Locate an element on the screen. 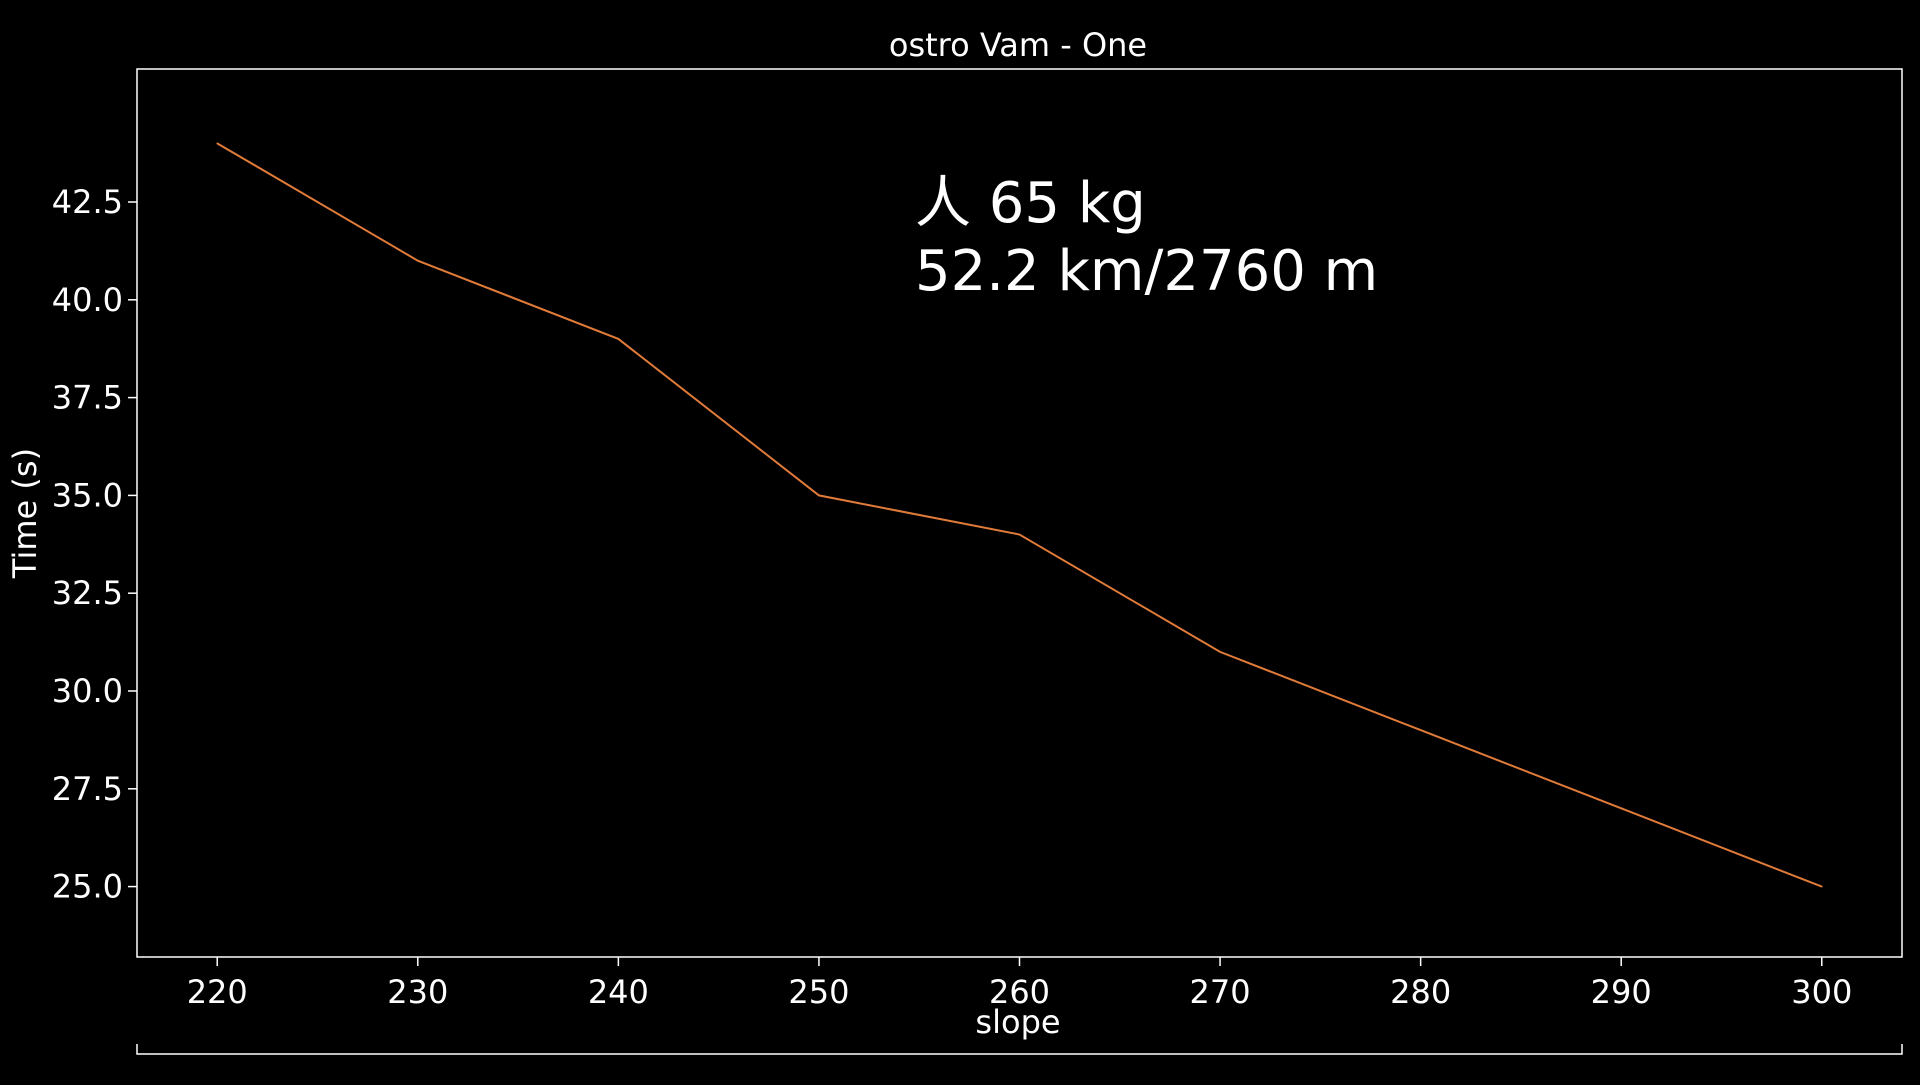 The width and height of the screenshot is (1920, 1085). y-tick-label: 30.0 is located at coordinates (87, 691).